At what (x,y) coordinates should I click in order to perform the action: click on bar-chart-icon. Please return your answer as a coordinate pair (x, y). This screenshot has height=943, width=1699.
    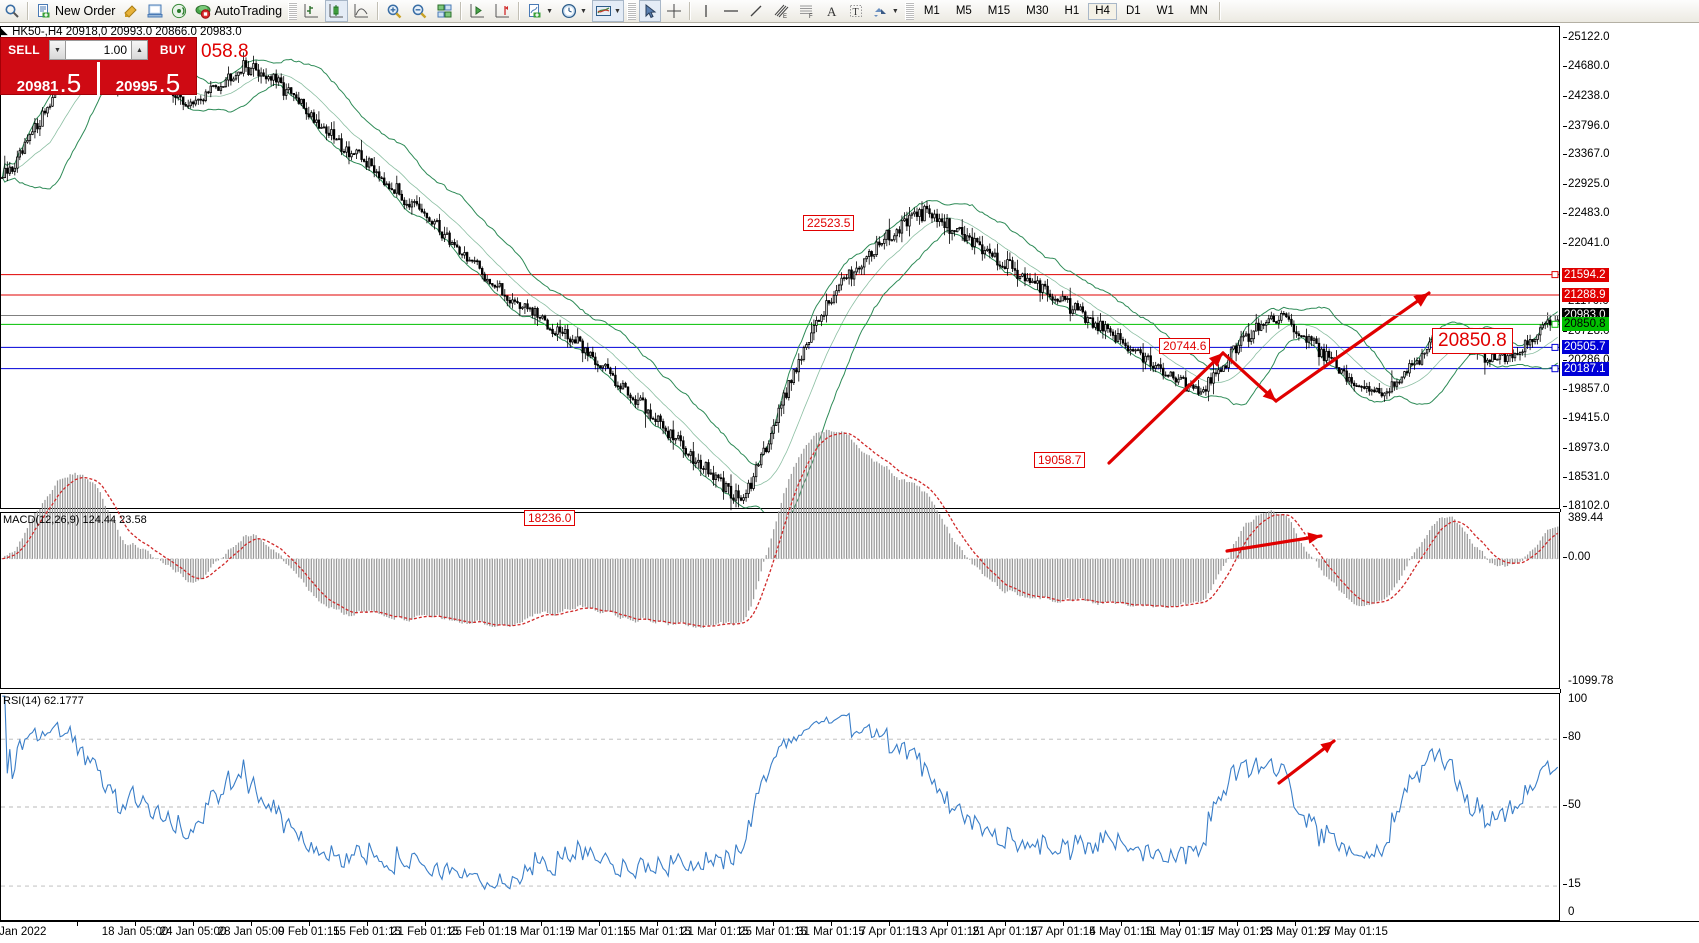
    Looking at the image, I should click on (311, 11).